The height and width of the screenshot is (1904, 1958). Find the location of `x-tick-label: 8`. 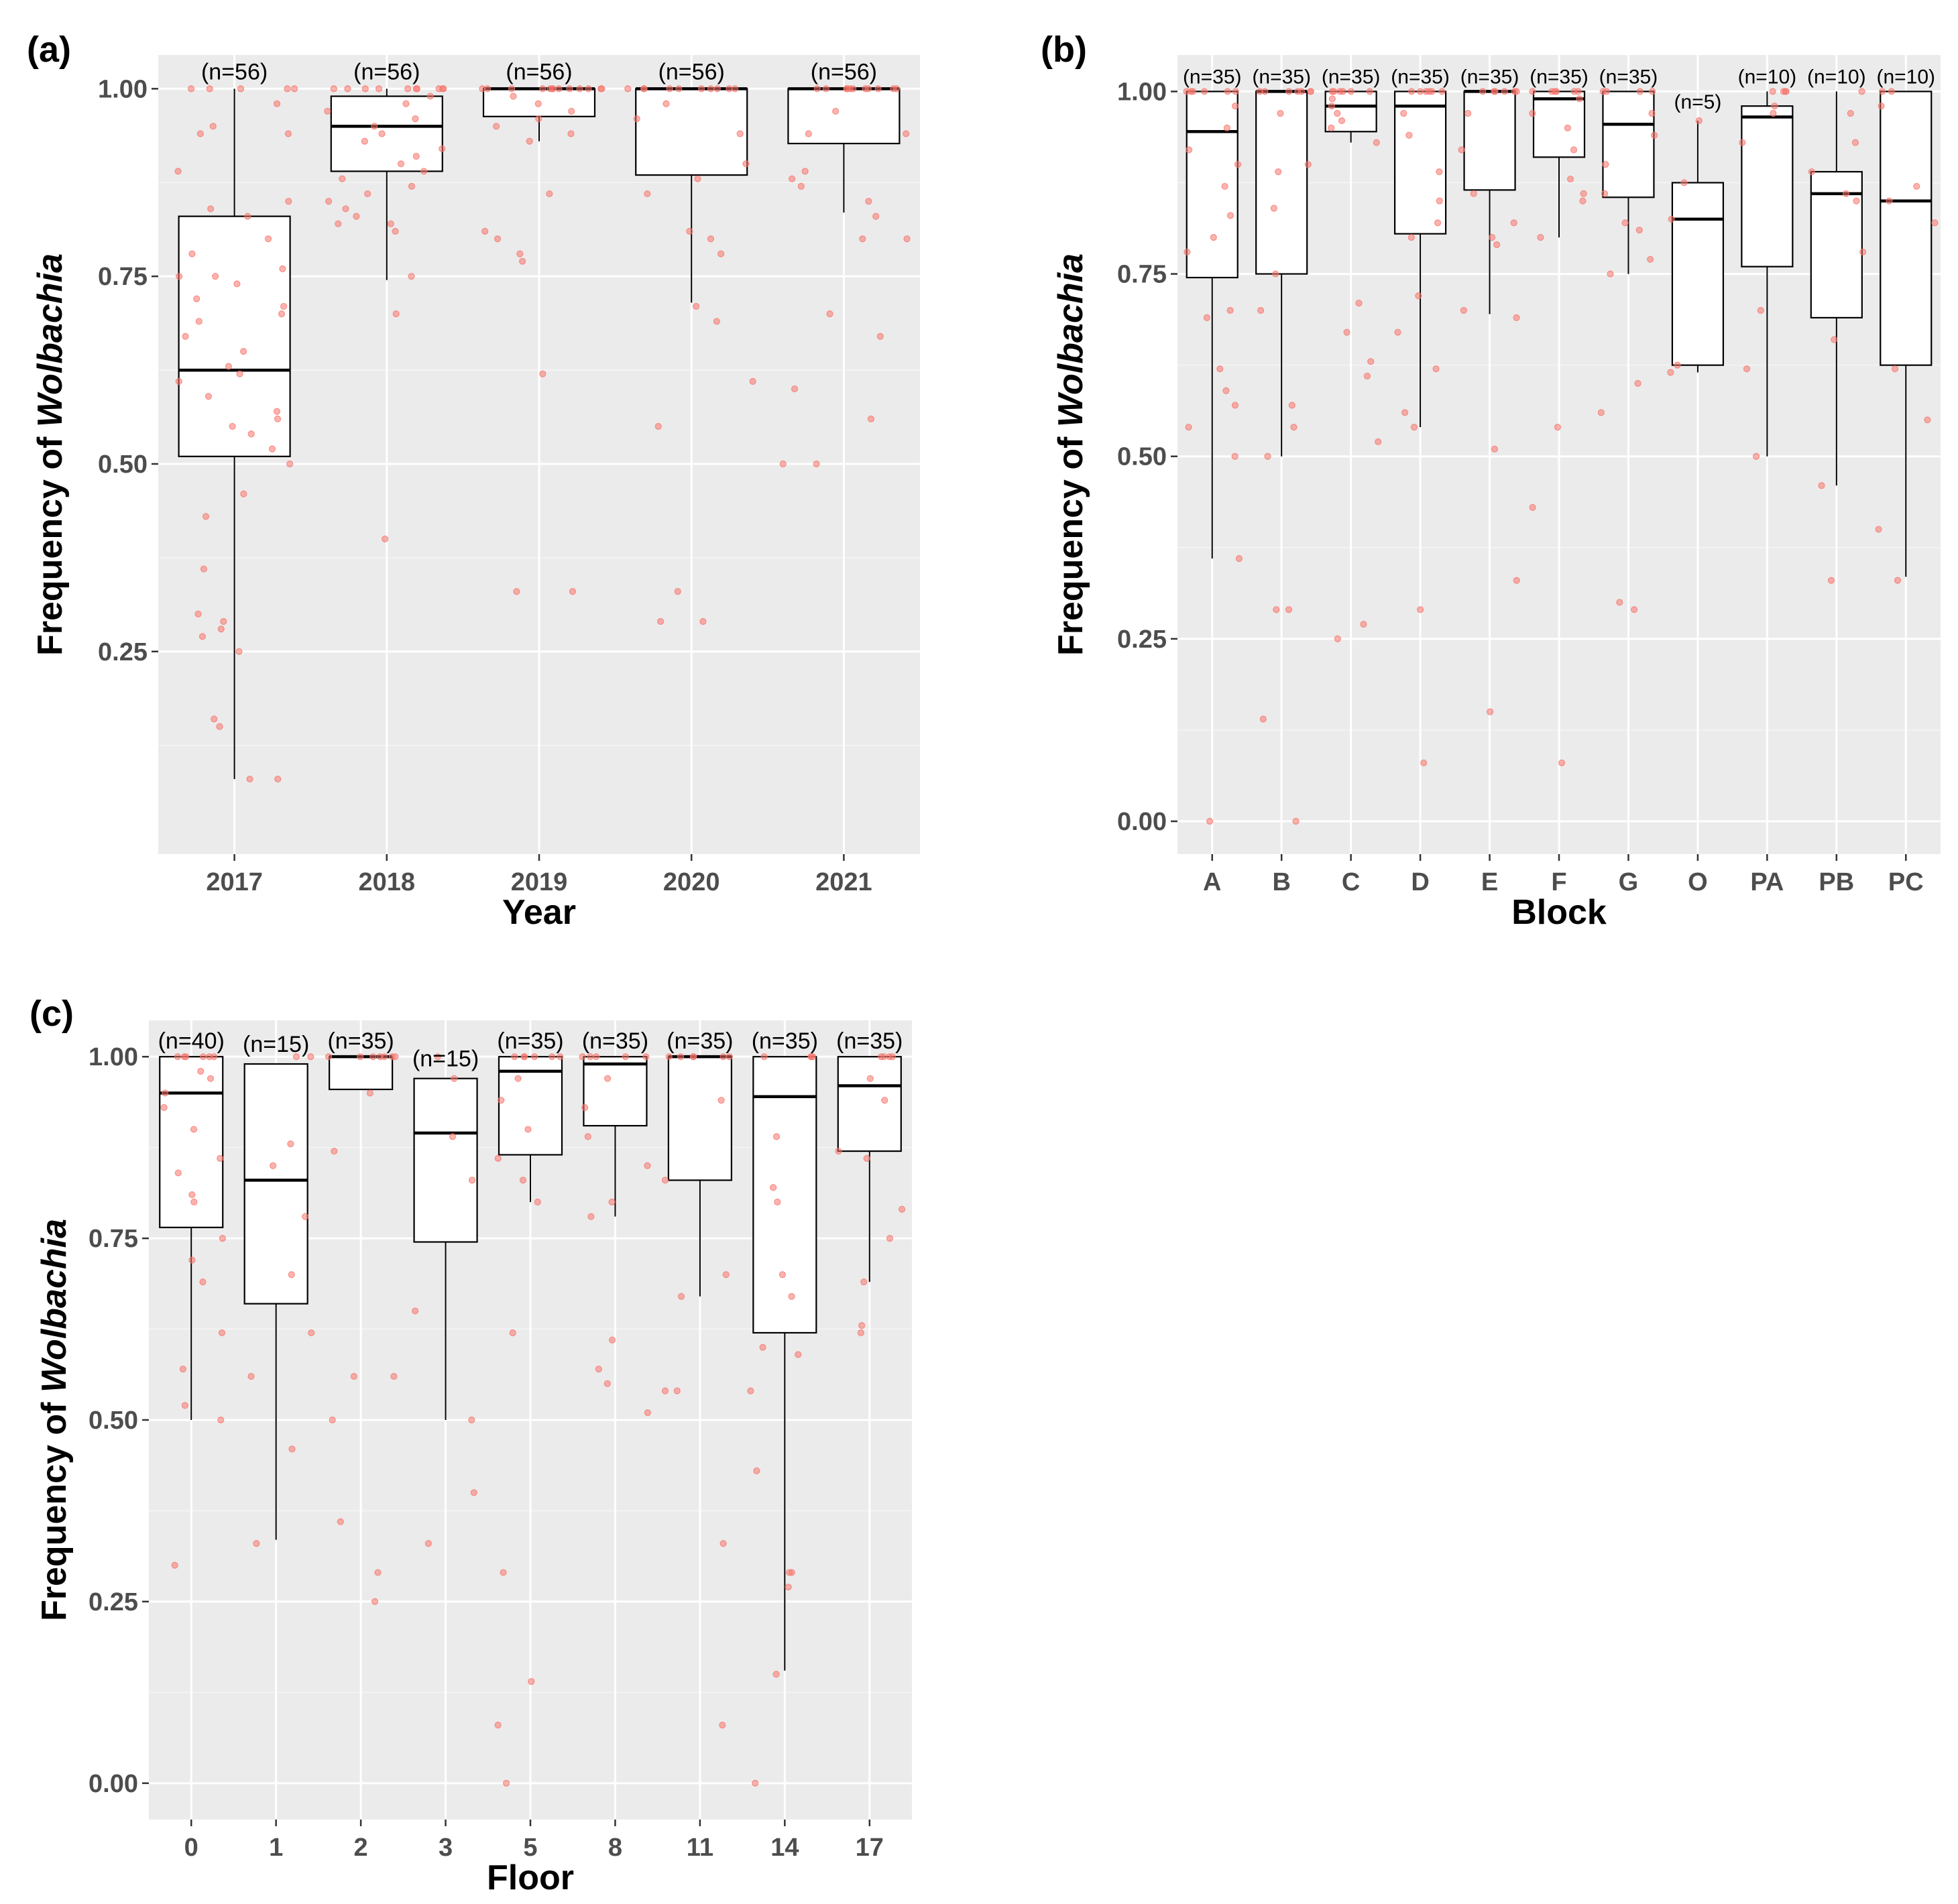

x-tick-label: 8 is located at coordinates (615, 1848).